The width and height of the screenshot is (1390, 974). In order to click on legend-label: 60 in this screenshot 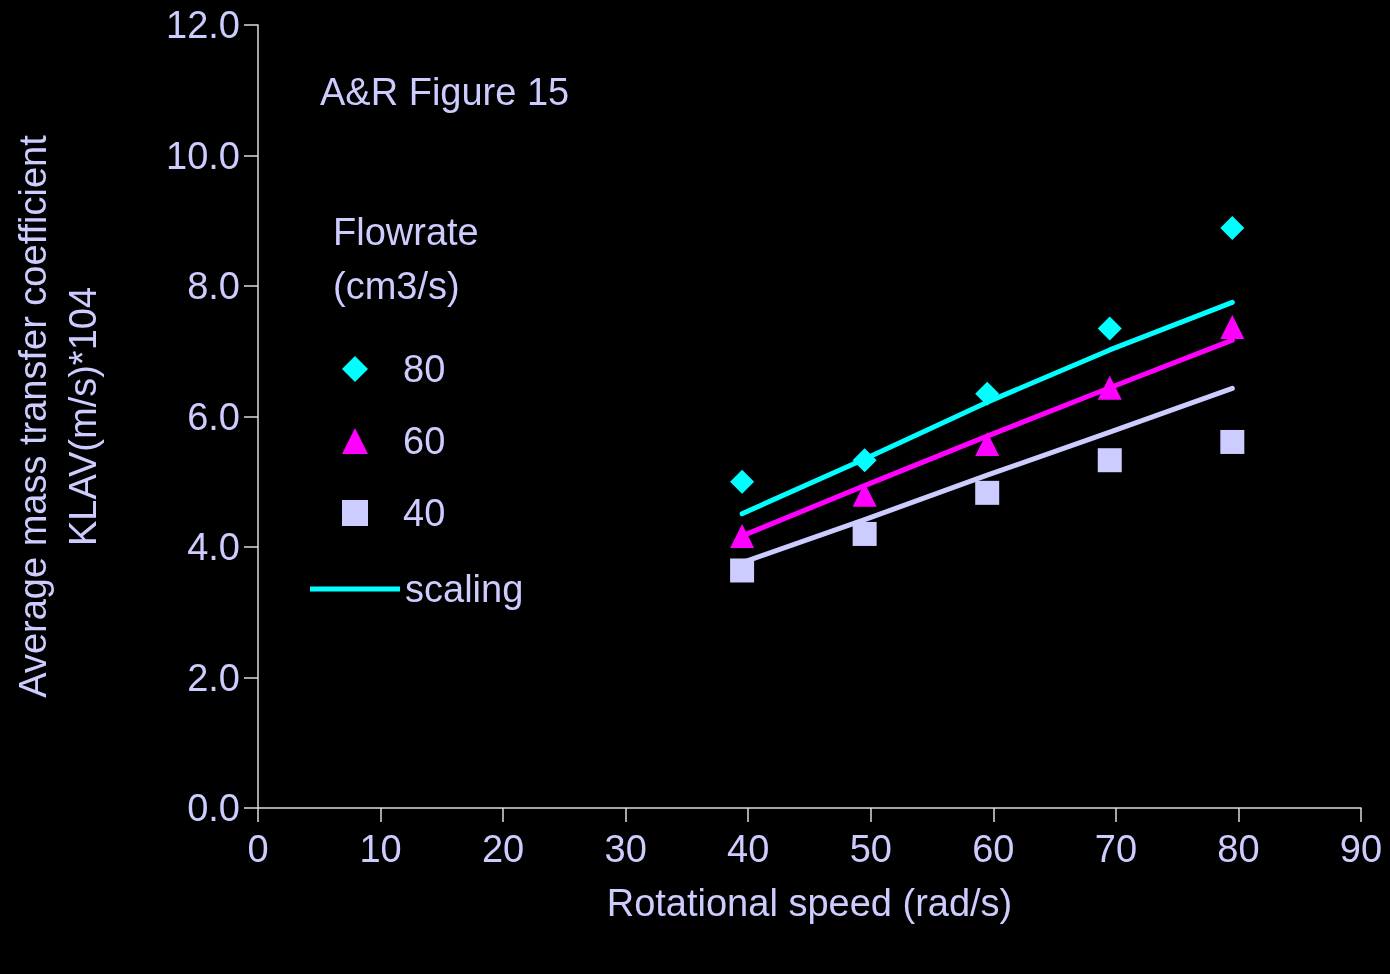, I will do `click(424, 441)`.